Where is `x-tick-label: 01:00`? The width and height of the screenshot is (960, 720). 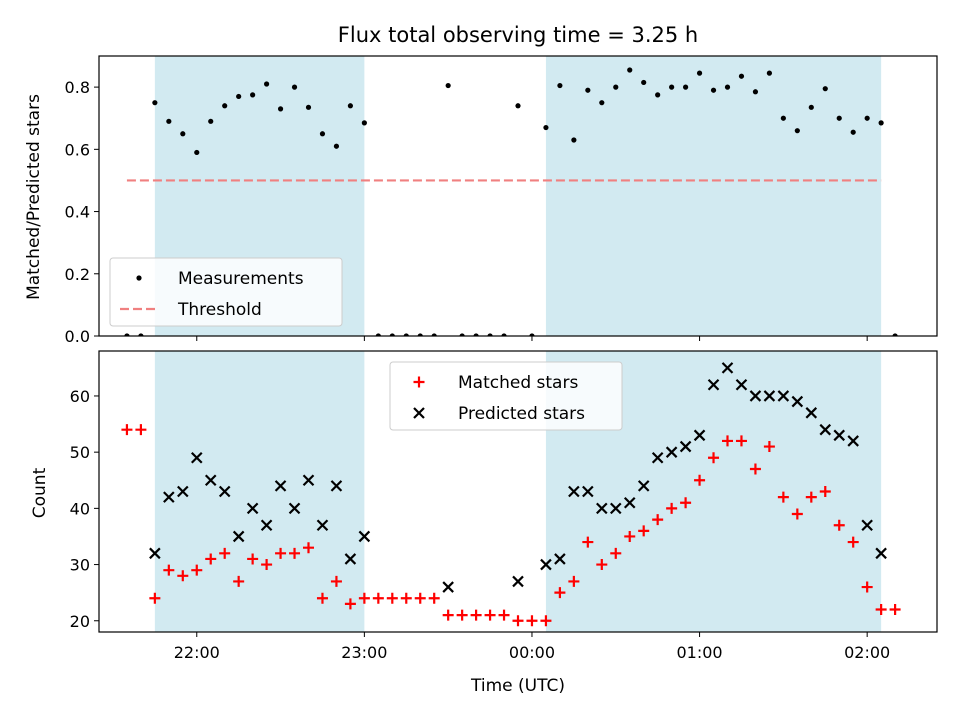 x-tick-label: 01:00 is located at coordinates (700, 652).